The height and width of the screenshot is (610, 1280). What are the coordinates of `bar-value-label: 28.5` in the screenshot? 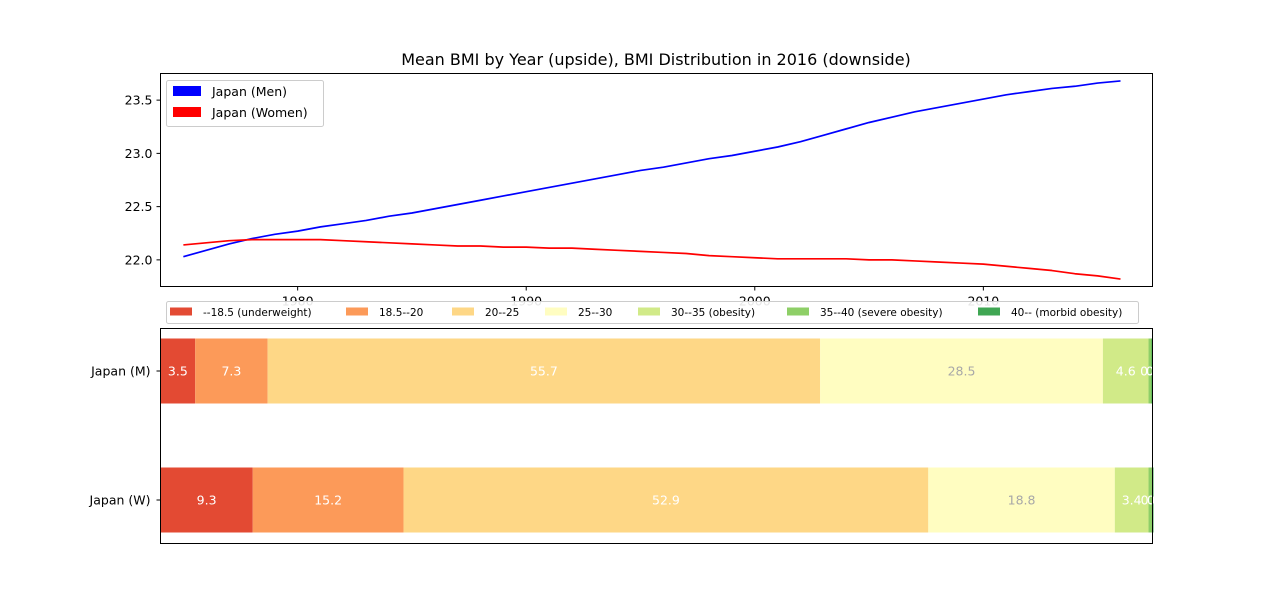 It's located at (962, 371).